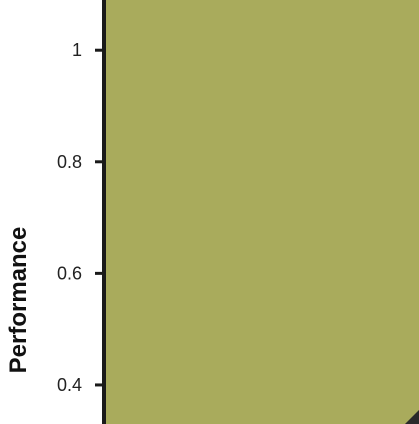 The height and width of the screenshot is (424, 419). I want to click on y-tick-label: 0.6, so click(69, 273).